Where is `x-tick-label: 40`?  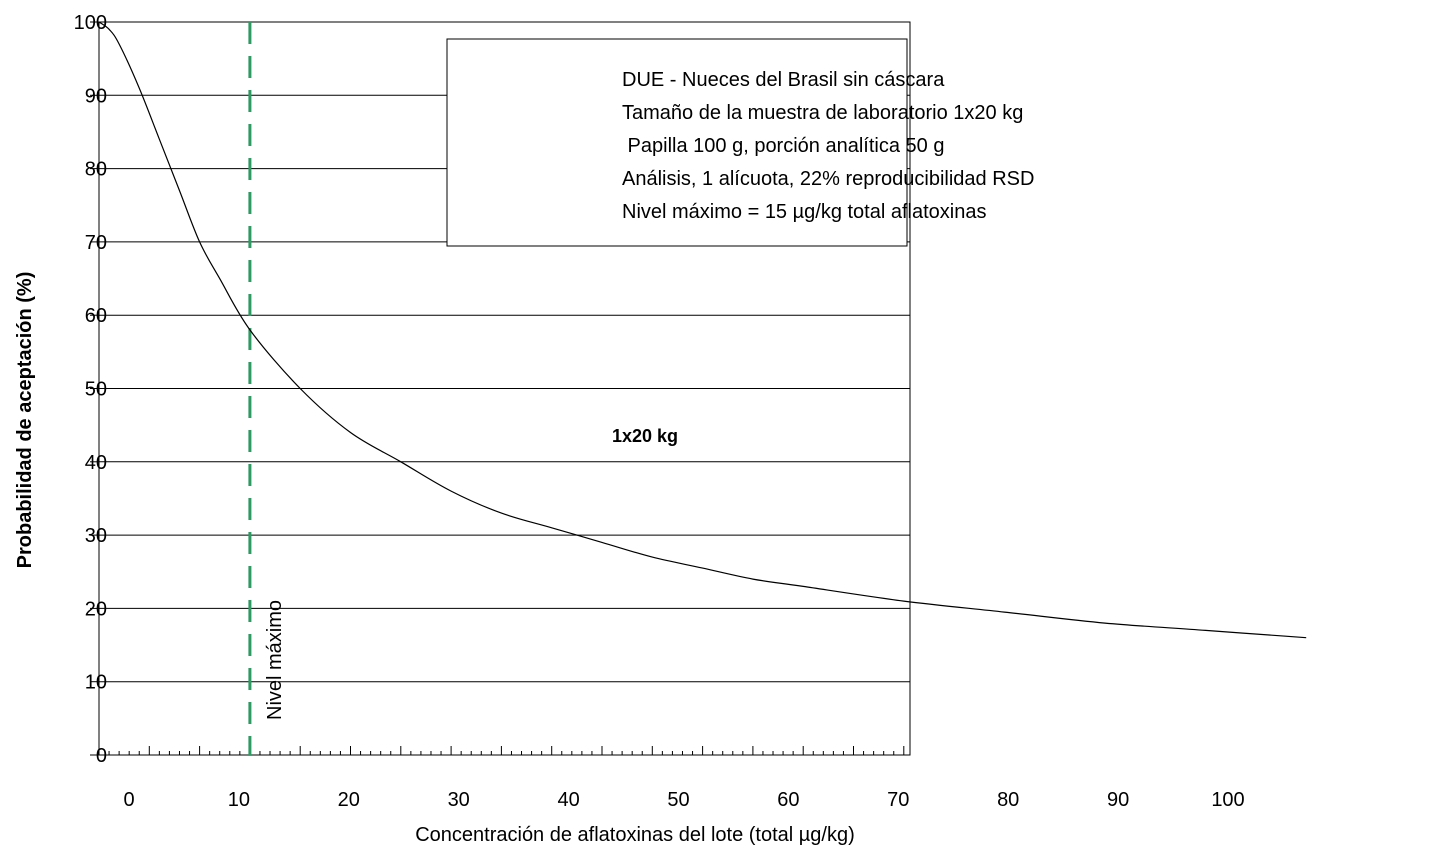
x-tick-label: 40 is located at coordinates (568, 800).